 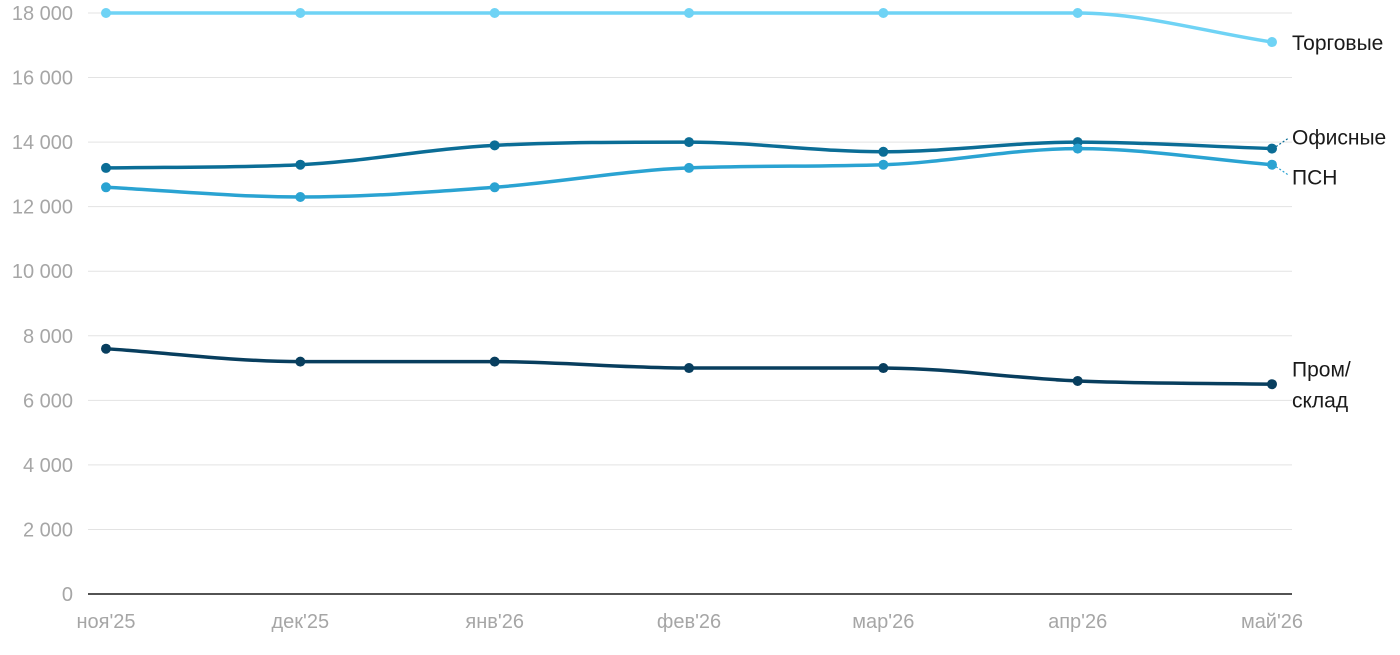 What do you see at coordinates (48, 466) in the screenshot?
I see `y-tick-label: 4 000` at bounding box center [48, 466].